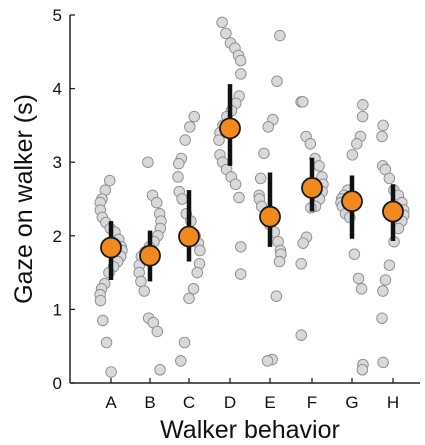  What do you see at coordinates (57, 89) in the screenshot?
I see `y-tick-label: 4` at bounding box center [57, 89].